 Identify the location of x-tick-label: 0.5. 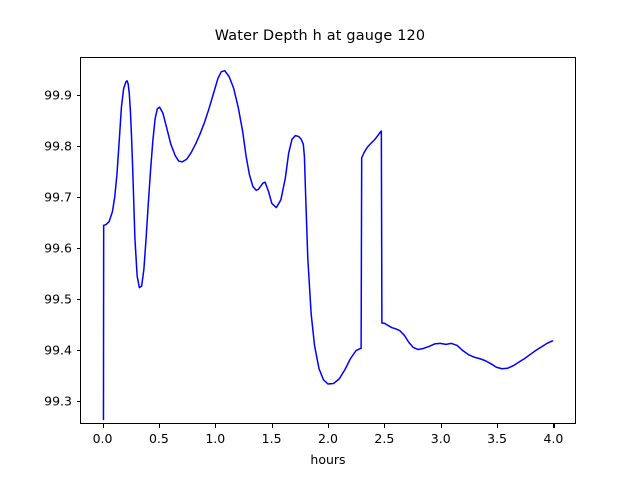
(158, 438).